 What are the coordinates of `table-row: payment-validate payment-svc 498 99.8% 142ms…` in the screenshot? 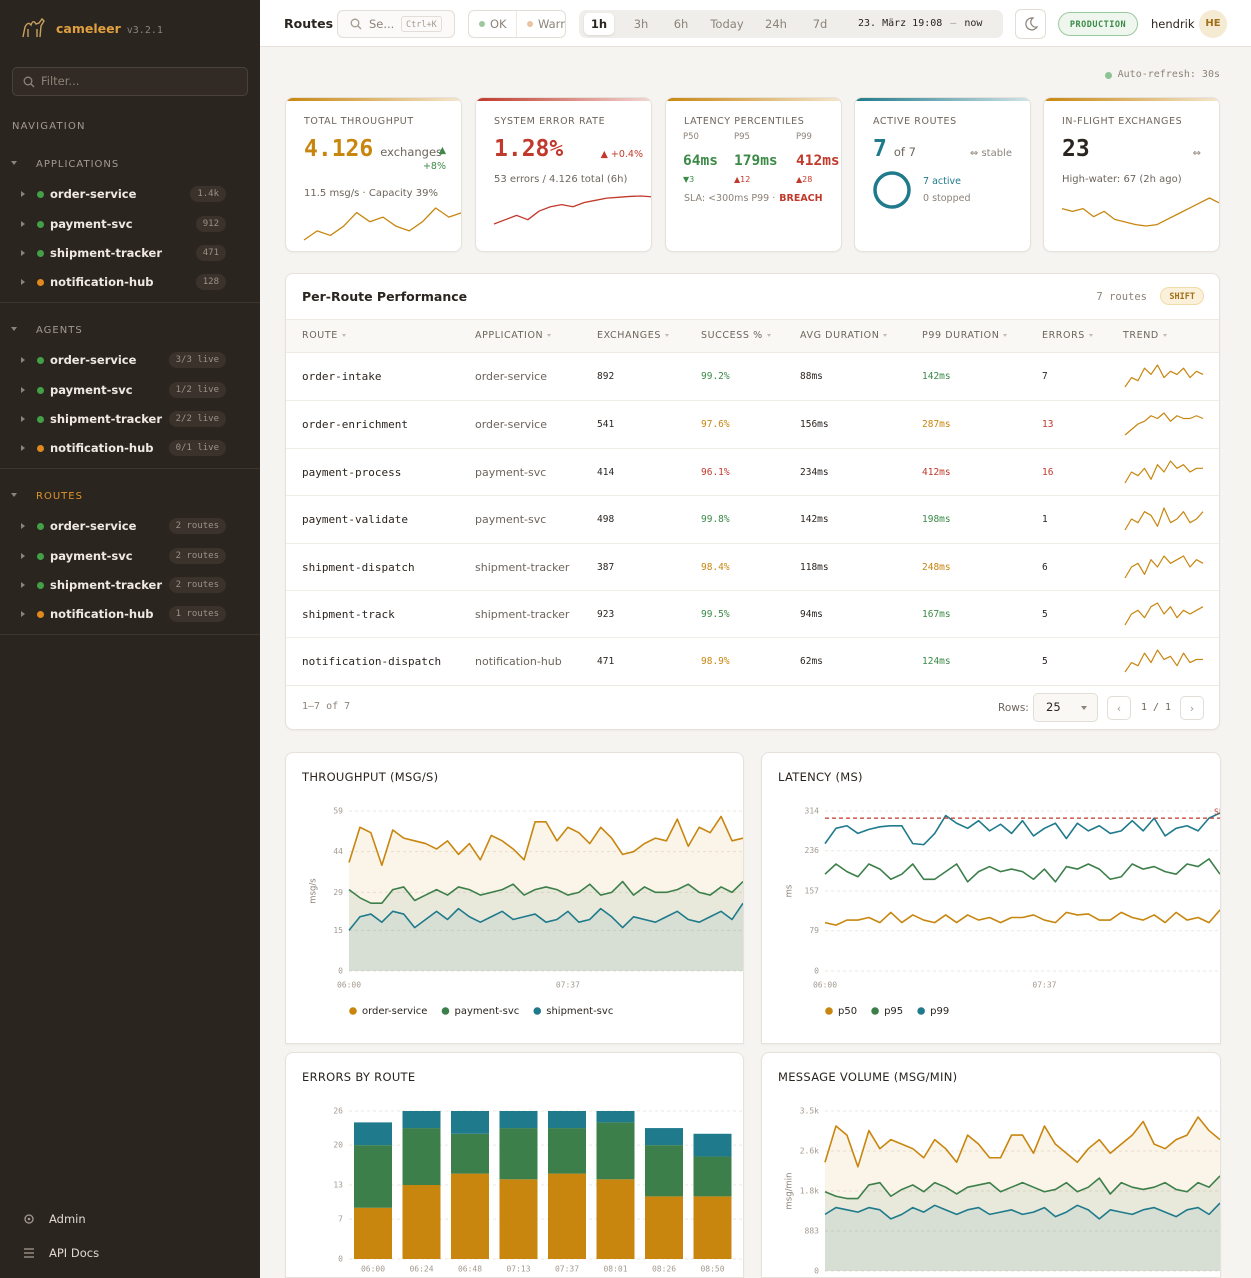 It's located at (752, 518).